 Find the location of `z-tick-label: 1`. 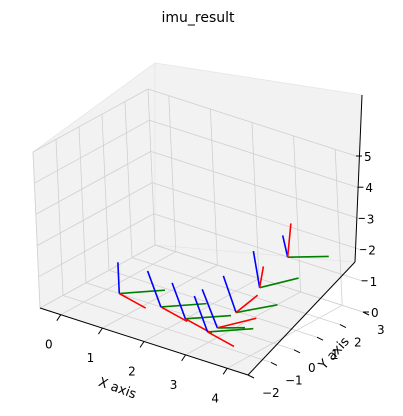

z-tick-label: 1 is located at coordinates (374, 282).